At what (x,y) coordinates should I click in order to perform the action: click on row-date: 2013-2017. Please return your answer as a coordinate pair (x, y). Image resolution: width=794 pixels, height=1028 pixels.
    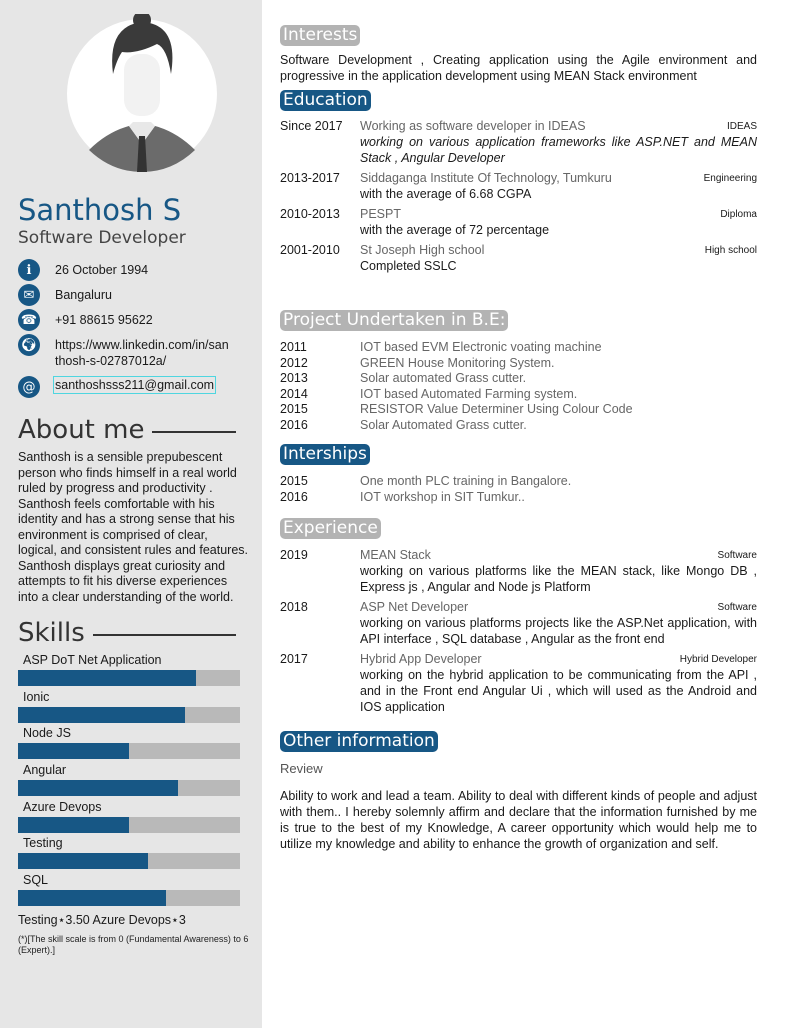
    Looking at the image, I should click on (310, 178).